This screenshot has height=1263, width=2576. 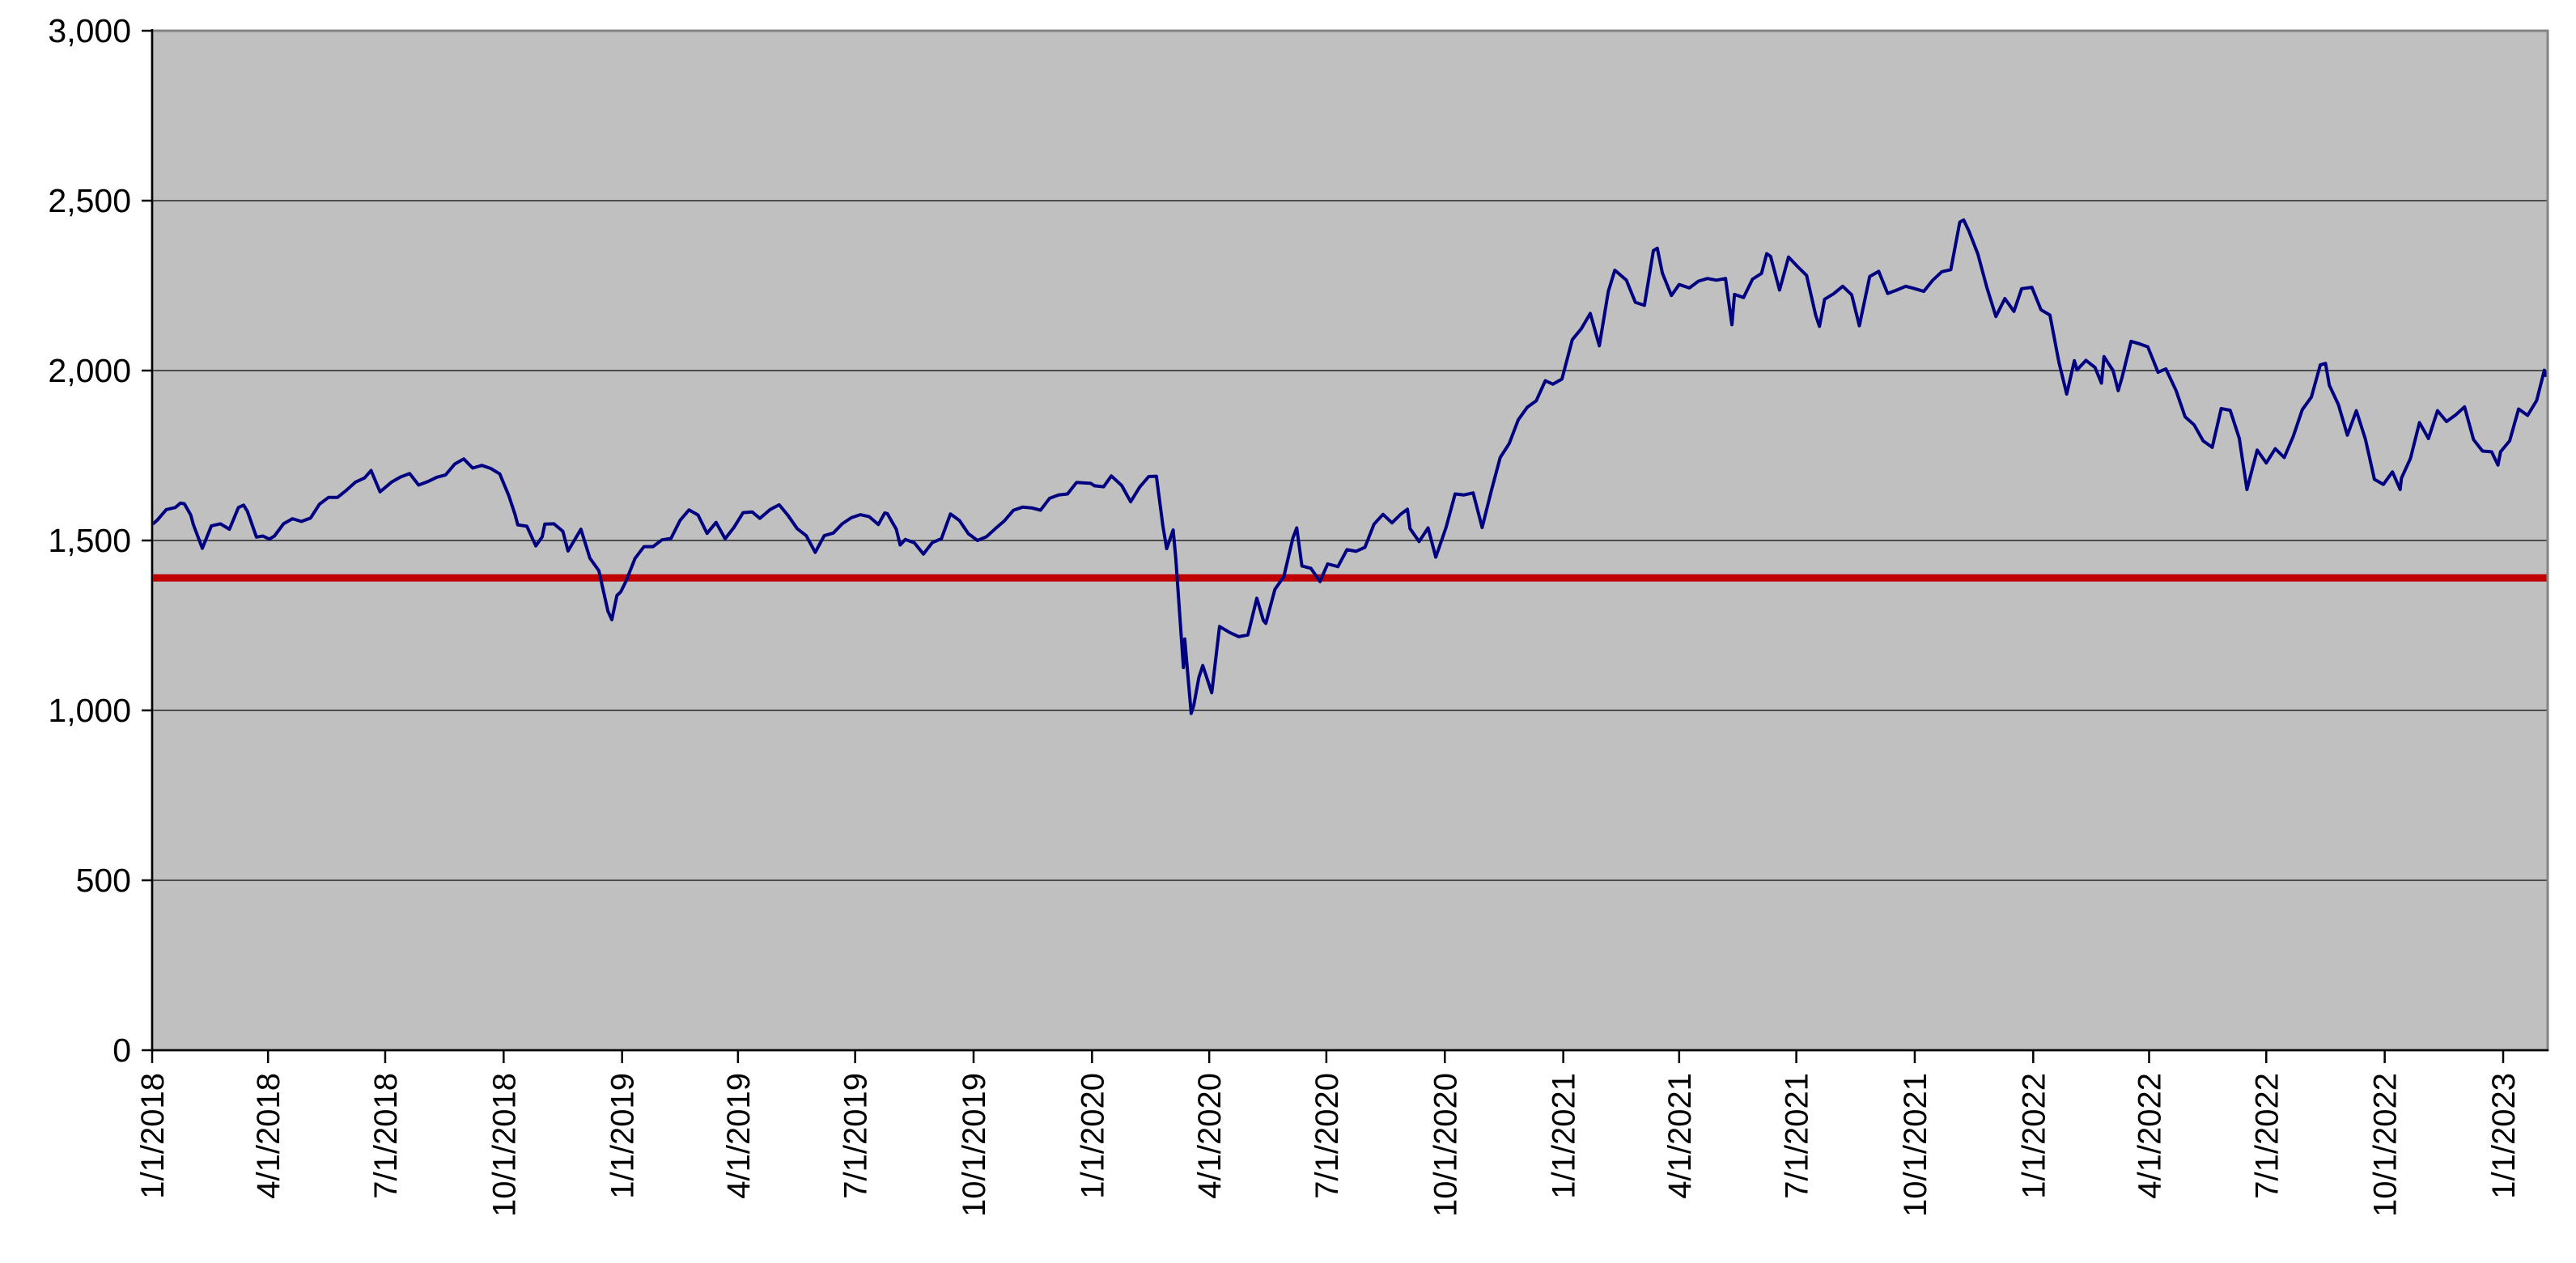 I want to click on y-tick-label: 500, so click(x=103, y=880).